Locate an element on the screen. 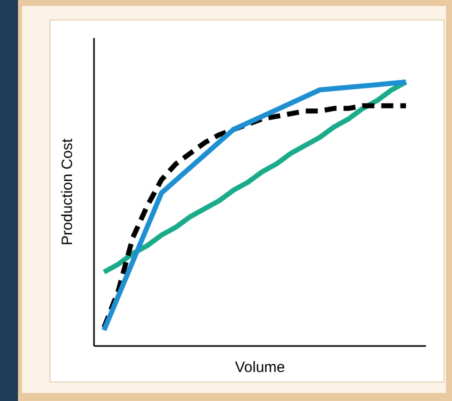  x-axis-title: Volume is located at coordinates (260, 367).